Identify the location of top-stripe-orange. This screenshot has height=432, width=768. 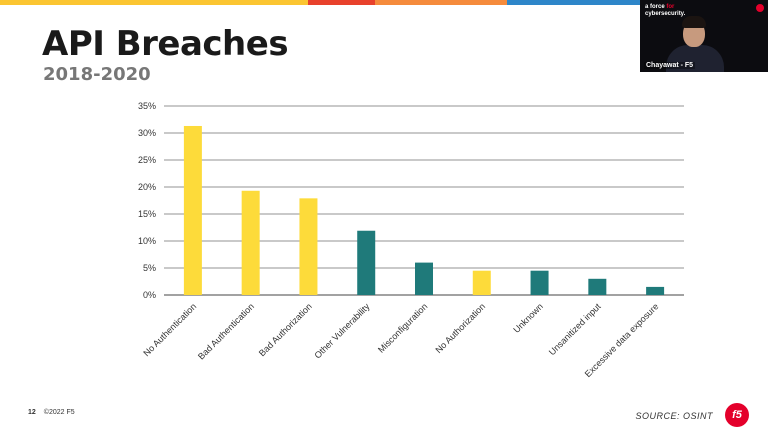
(441, 2).